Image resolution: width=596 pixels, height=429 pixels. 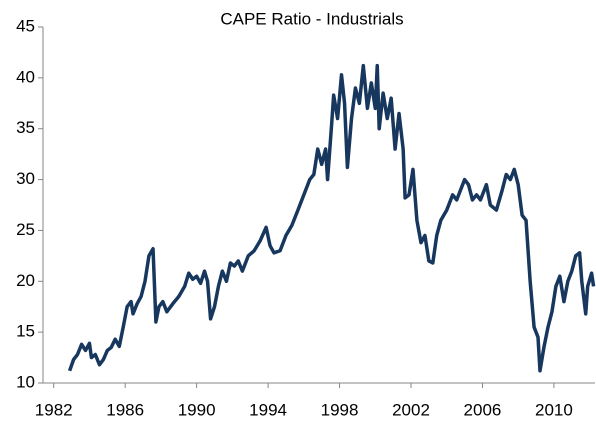 What do you see at coordinates (25, 280) in the screenshot?
I see `y-tick-label: 20` at bounding box center [25, 280].